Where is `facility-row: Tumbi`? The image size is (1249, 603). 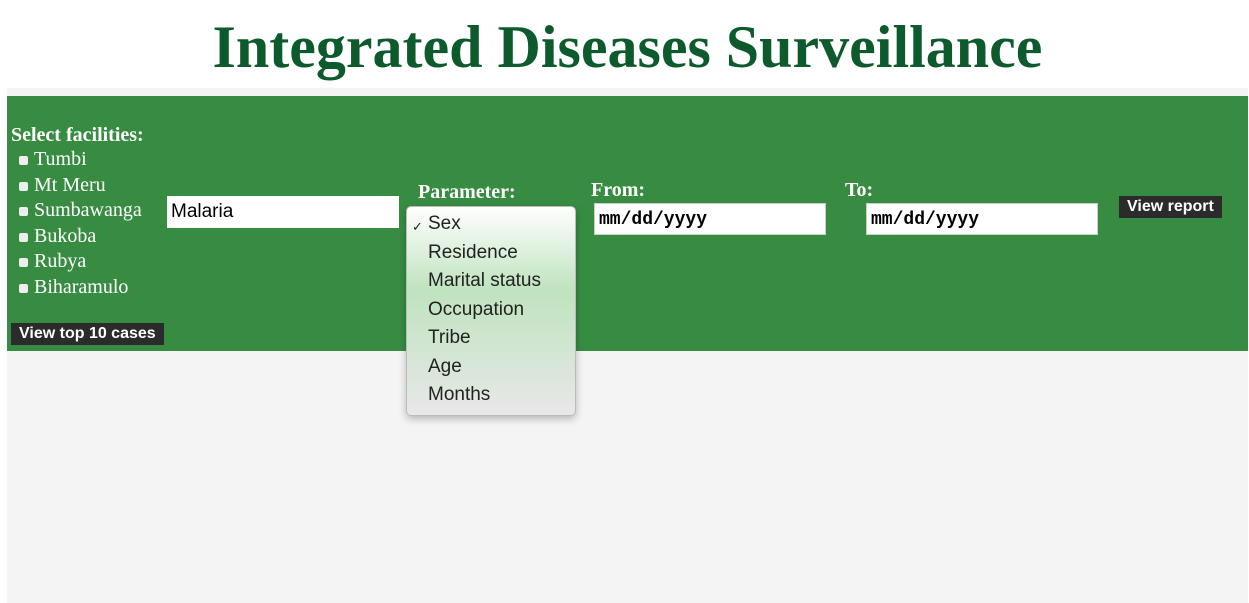 facility-row: Tumbi is located at coordinates (76, 161).